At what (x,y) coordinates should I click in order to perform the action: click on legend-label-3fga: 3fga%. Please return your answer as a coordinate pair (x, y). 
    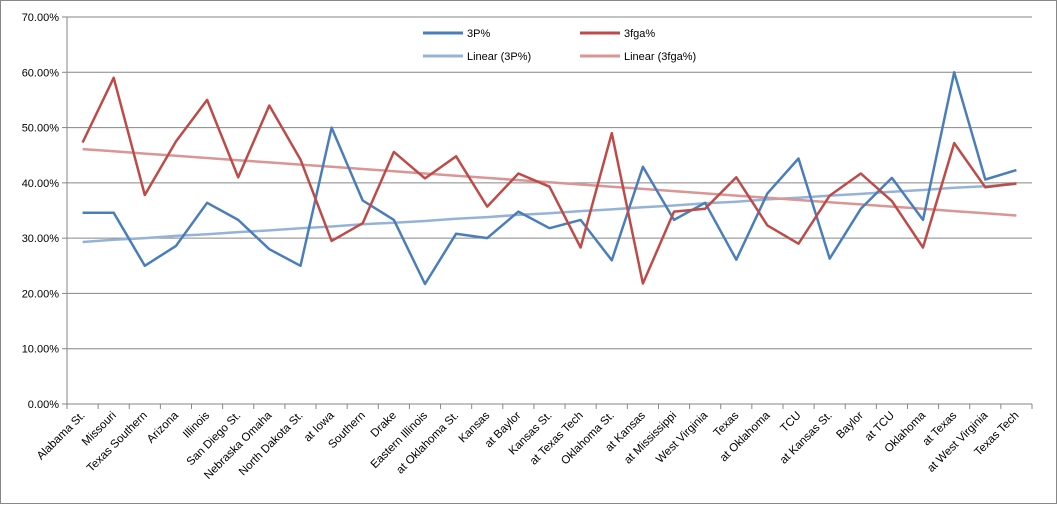
    Looking at the image, I should click on (639, 34).